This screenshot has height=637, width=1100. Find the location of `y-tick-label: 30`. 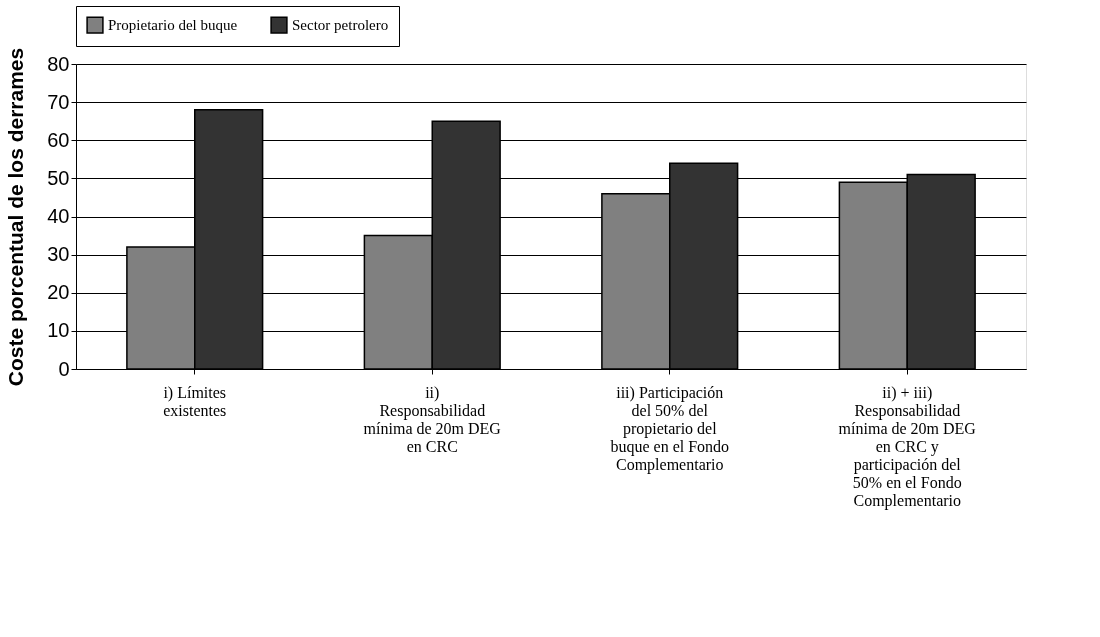

y-tick-label: 30 is located at coordinates (58, 254).